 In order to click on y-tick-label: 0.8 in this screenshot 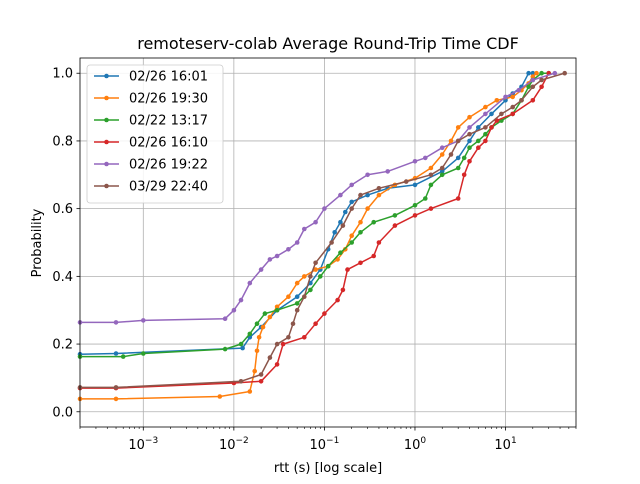, I will do `click(62, 141)`.